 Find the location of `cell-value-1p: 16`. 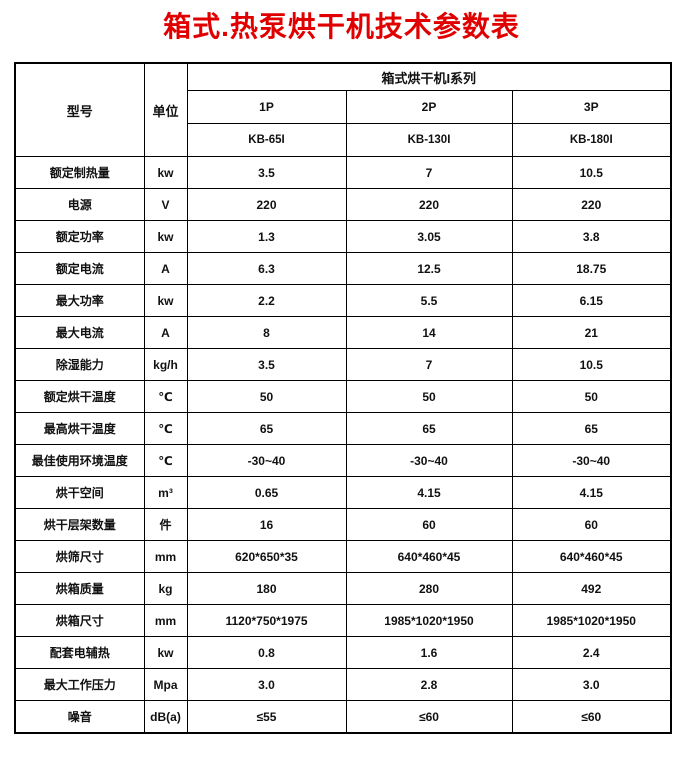

cell-value-1p: 16 is located at coordinates (266, 524).